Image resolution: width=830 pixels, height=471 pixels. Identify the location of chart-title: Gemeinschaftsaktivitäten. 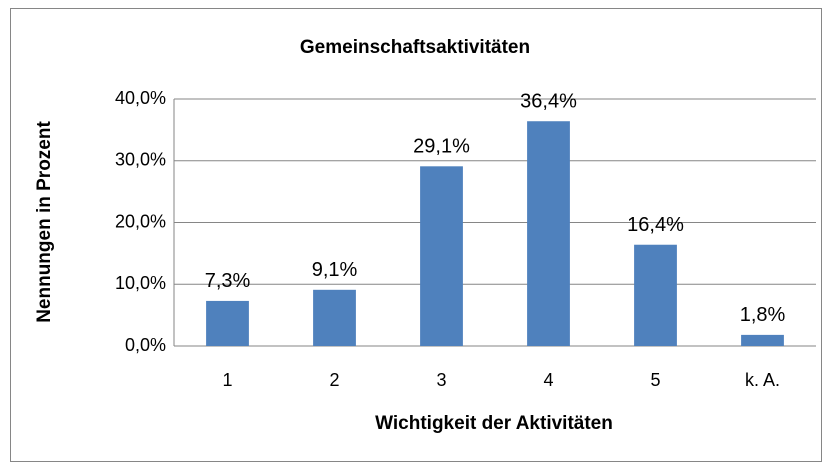
(415, 47).